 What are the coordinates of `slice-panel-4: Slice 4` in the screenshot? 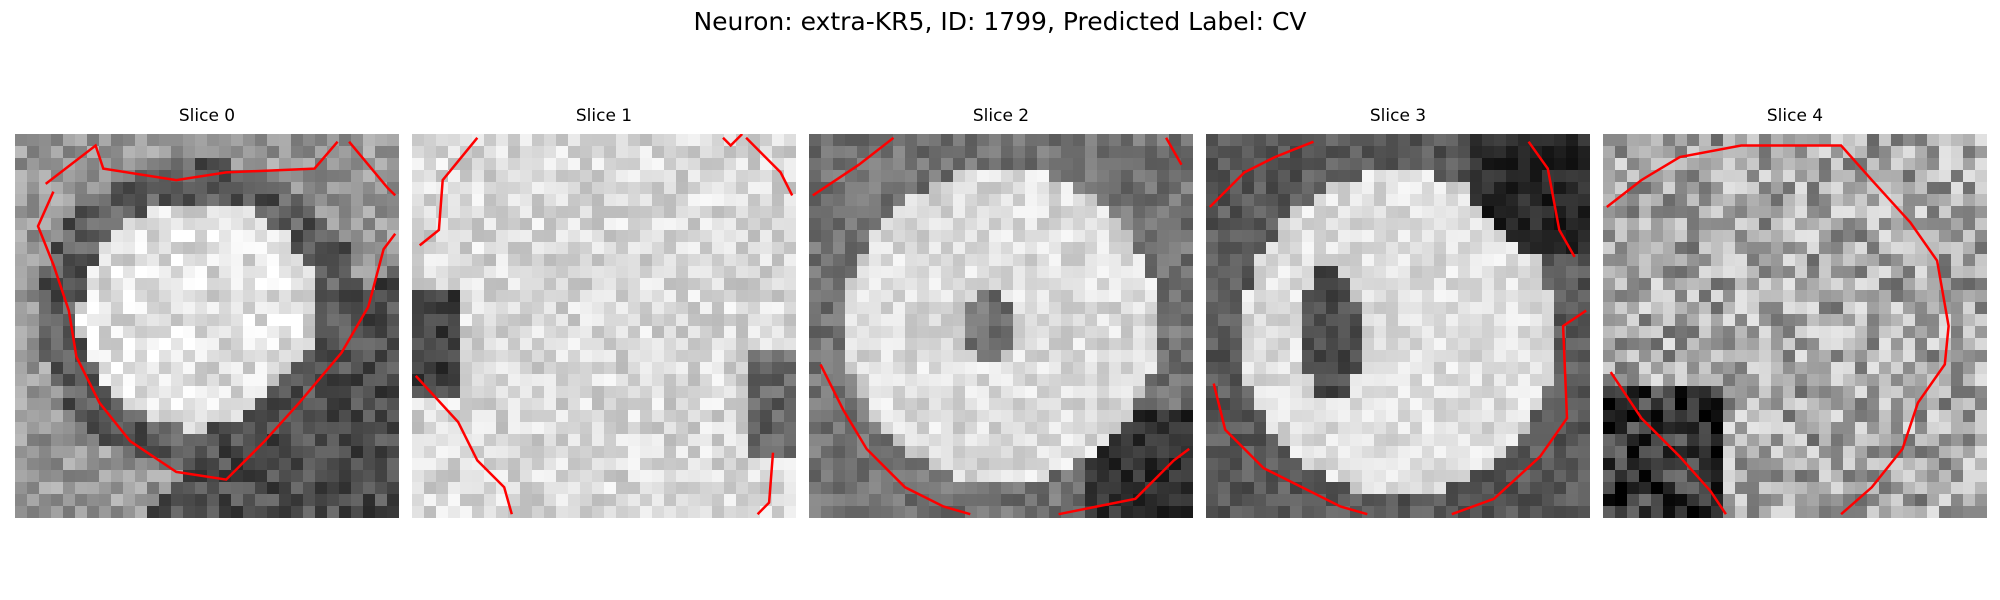 It's located at (1795, 312).